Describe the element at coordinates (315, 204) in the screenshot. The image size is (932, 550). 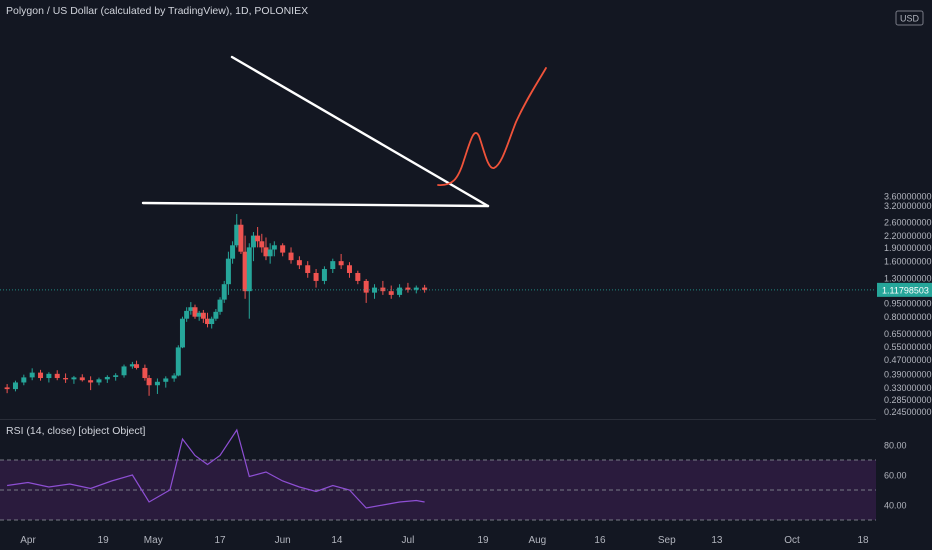
I see `support-trendline` at that location.